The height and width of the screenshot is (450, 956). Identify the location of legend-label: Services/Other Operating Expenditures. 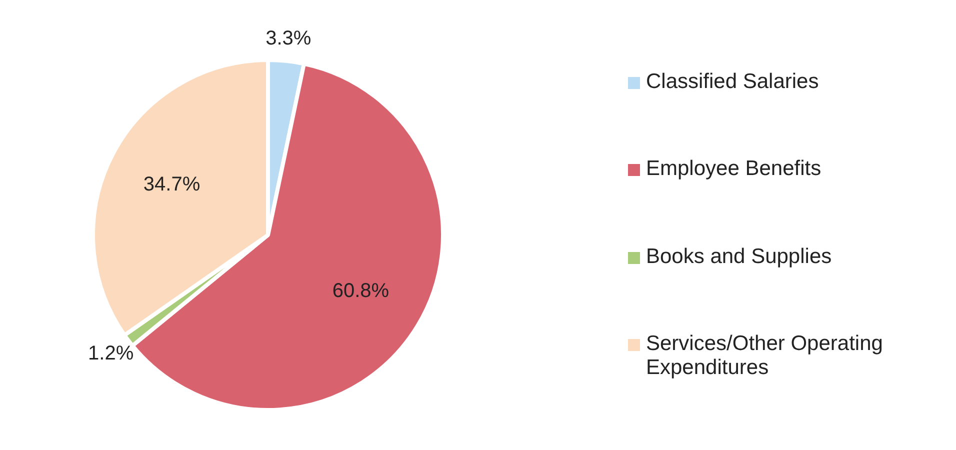
(765, 356).